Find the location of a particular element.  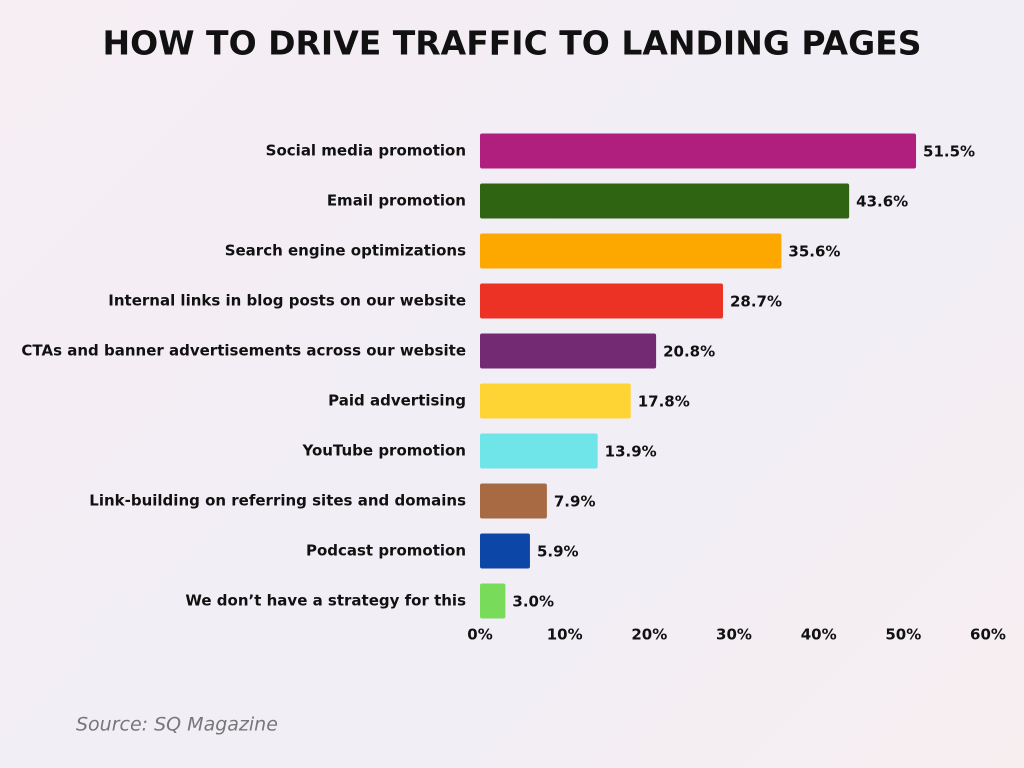

y-tick-label: Paid advertising is located at coordinates (397, 401).